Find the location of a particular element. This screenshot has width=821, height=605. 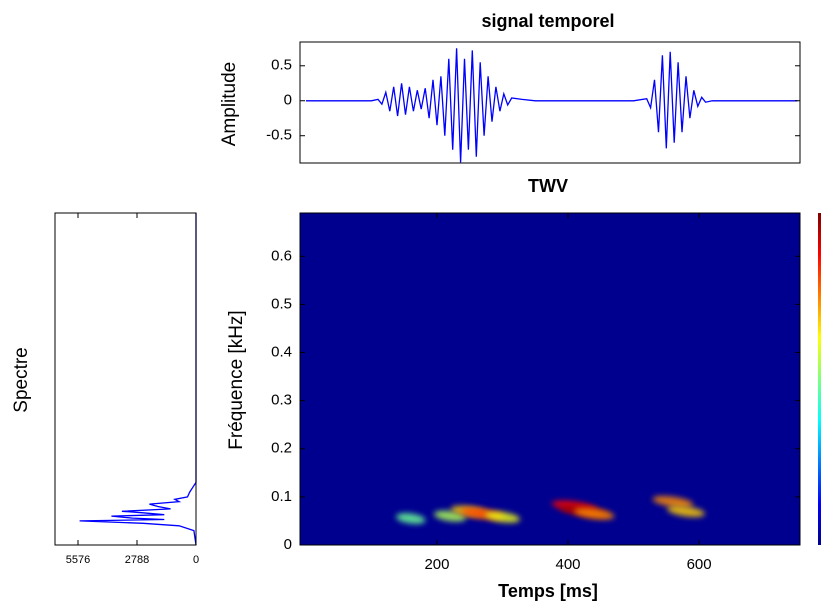

x-tick-label: 200 is located at coordinates (436, 564).